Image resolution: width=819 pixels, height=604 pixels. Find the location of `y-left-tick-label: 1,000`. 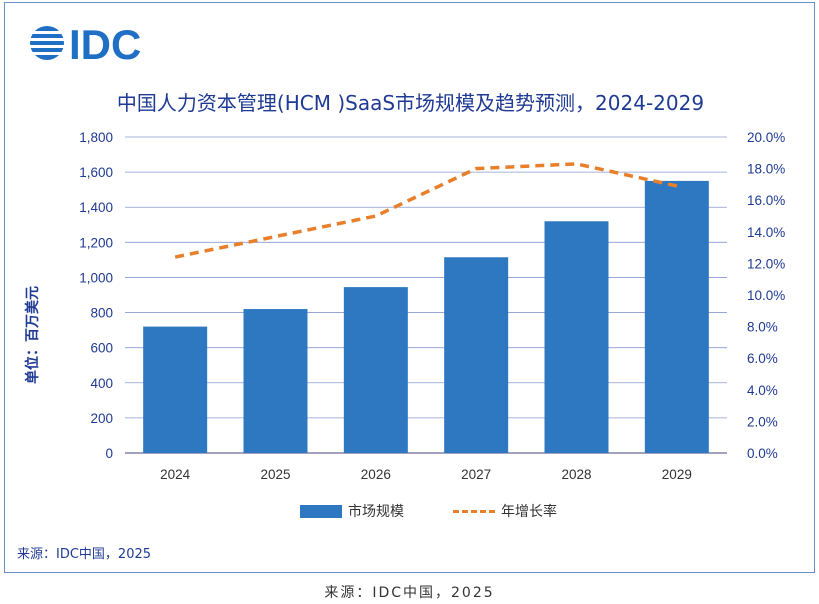

y-left-tick-label: 1,000 is located at coordinates (96, 277).